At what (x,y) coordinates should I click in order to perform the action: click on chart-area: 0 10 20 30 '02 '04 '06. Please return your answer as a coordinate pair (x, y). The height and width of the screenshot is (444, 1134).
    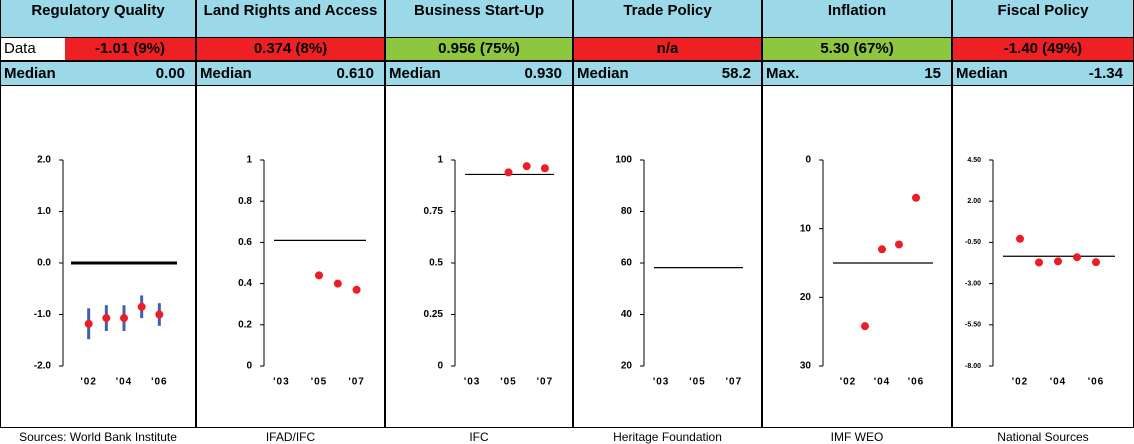
    Looking at the image, I should click on (857, 257).